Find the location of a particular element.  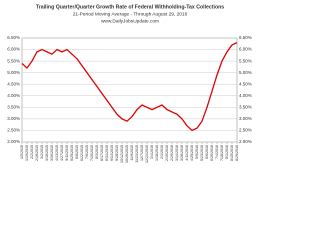

x-tick-label: 8/17/2015 is located at coordinates (102, 153).